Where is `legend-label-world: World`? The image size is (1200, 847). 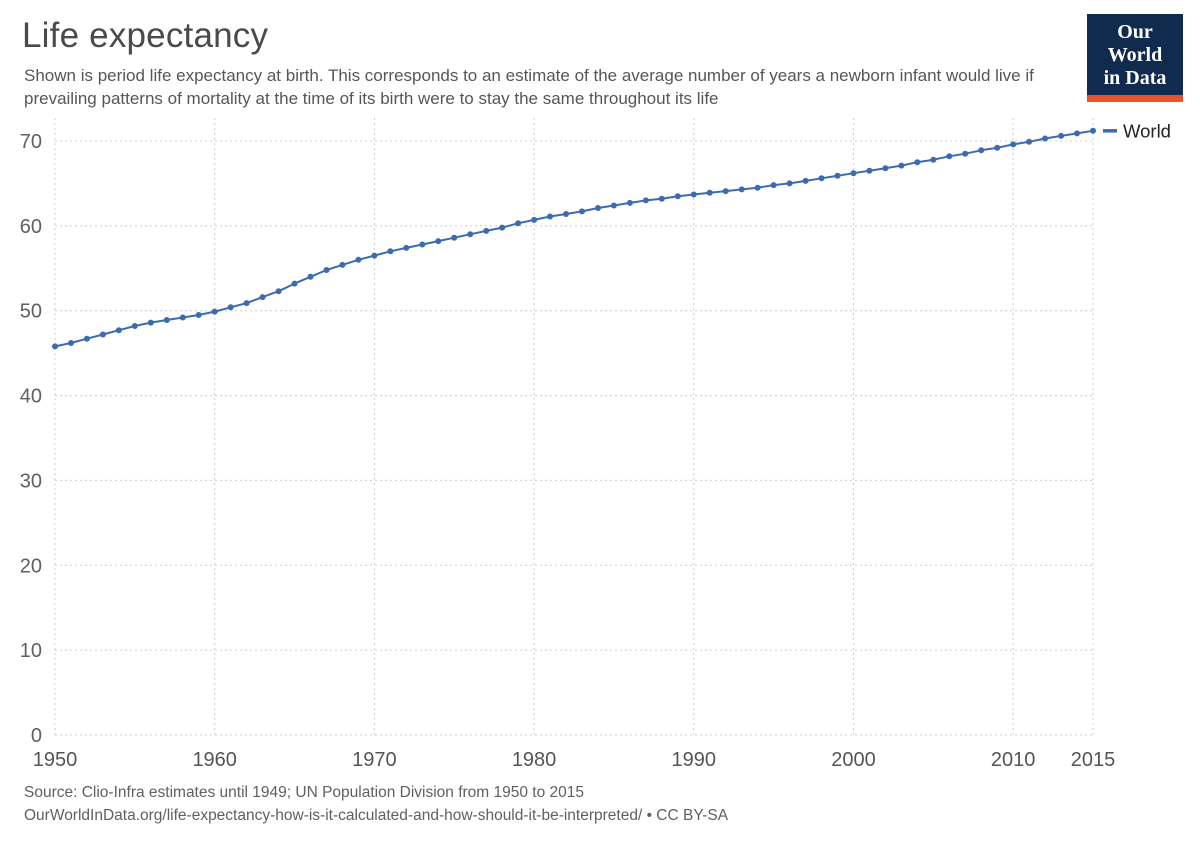
legend-label-world: World is located at coordinates (1147, 130).